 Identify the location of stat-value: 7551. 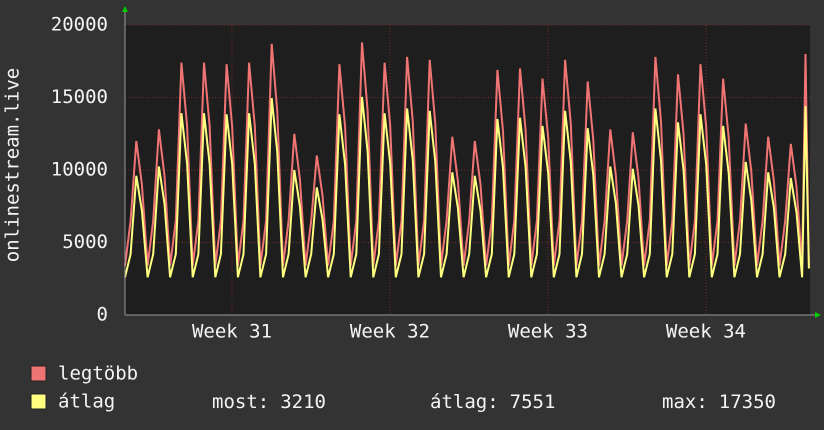
(533, 402).